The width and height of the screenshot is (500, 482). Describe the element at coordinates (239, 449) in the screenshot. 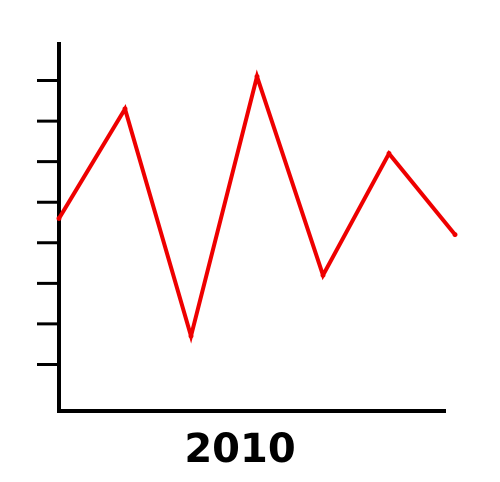

I see `x-axis-label: 2010` at that location.